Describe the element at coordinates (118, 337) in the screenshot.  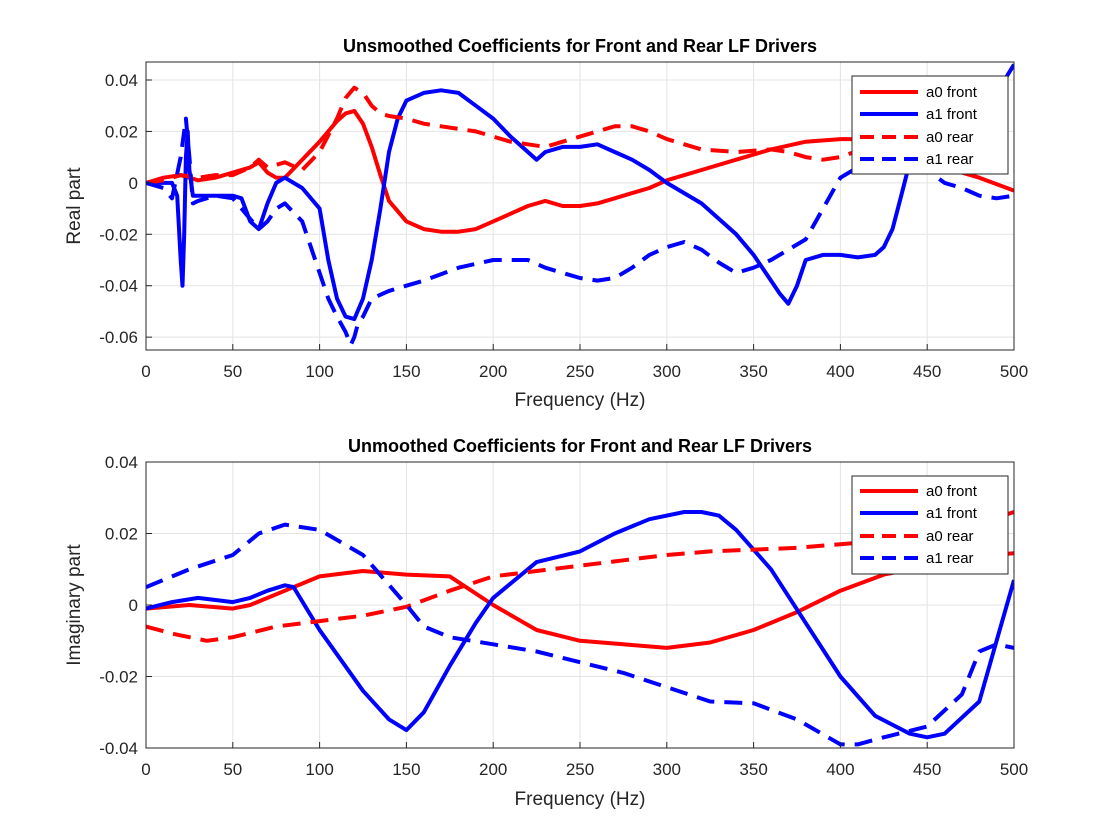
I see `y-tick-label: -0.06` at that location.